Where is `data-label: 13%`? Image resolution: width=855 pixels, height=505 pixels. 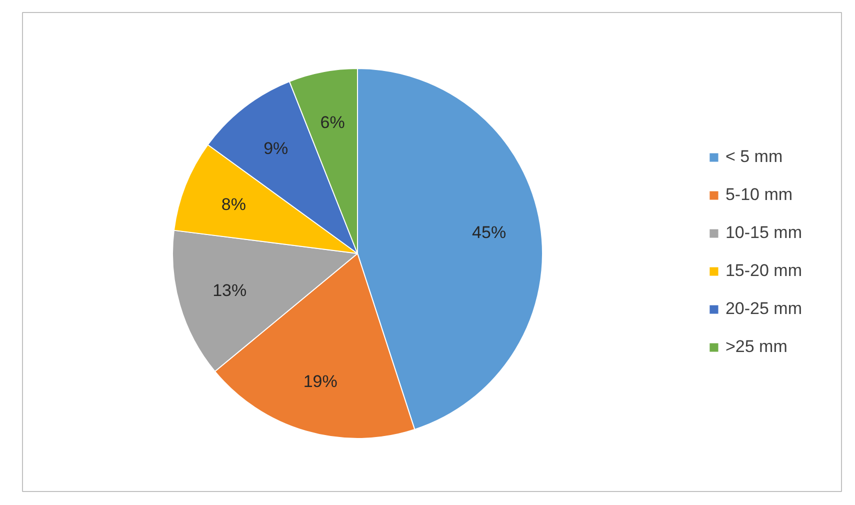
data-label: 13% is located at coordinates (229, 290).